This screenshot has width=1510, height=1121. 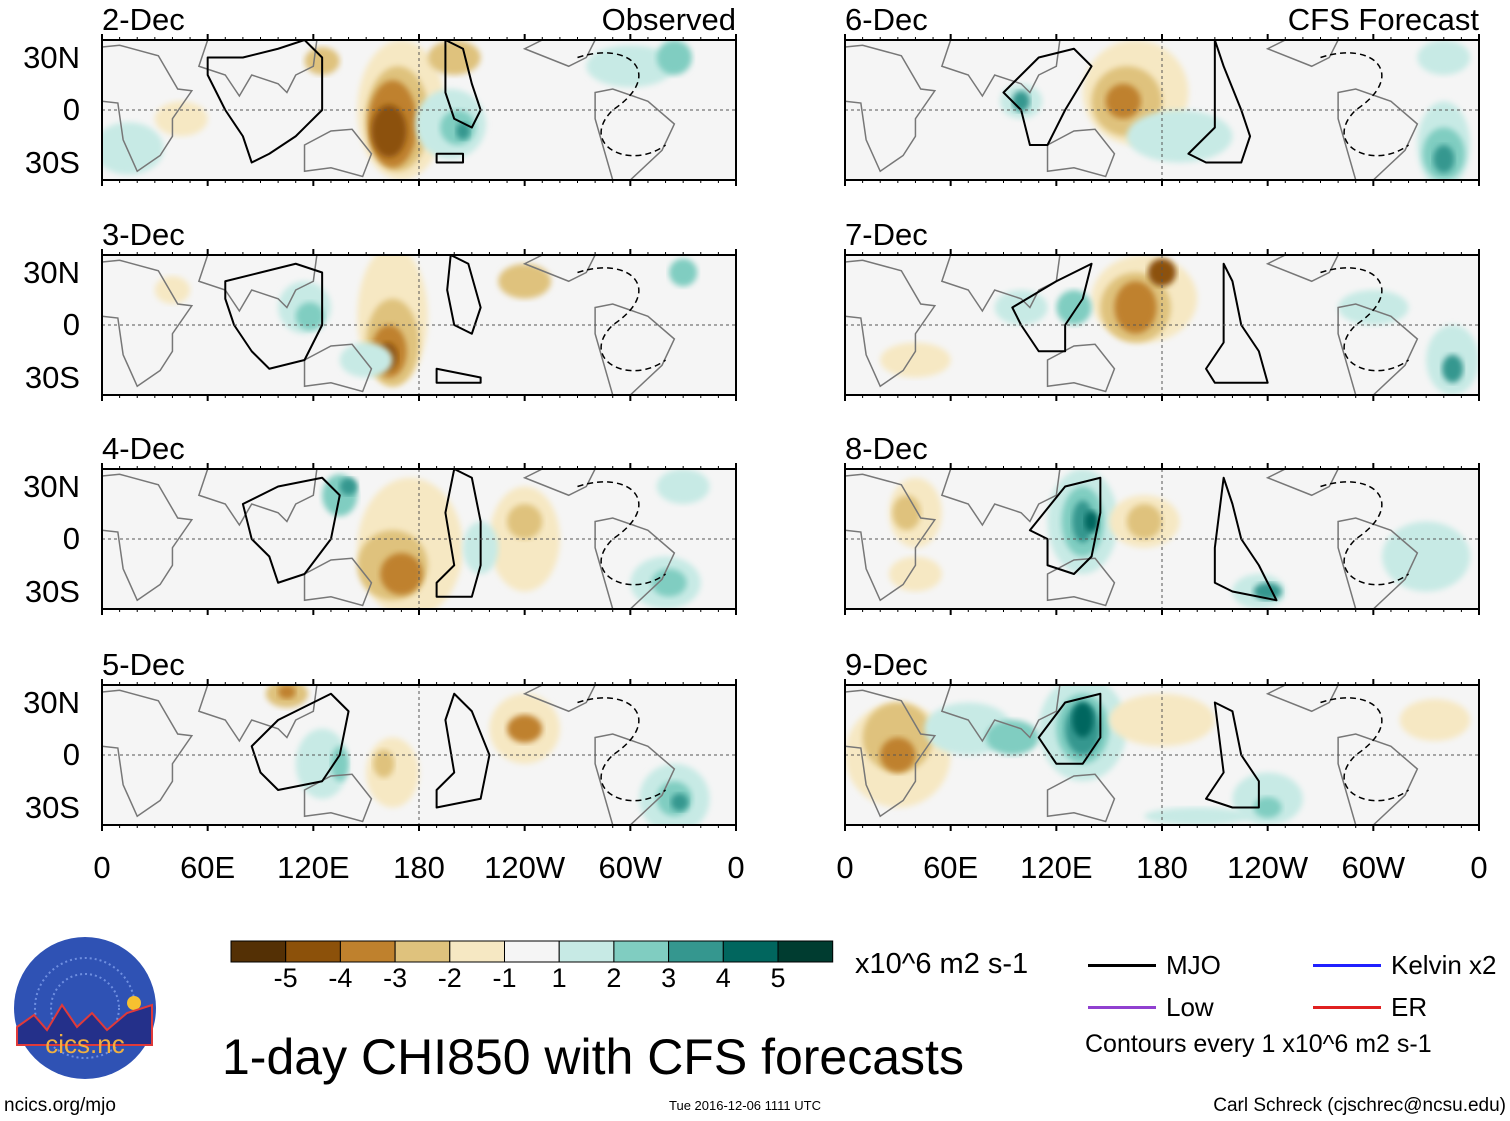 What do you see at coordinates (143, 448) in the screenshot?
I see `panel-date: 4-Dec` at bounding box center [143, 448].